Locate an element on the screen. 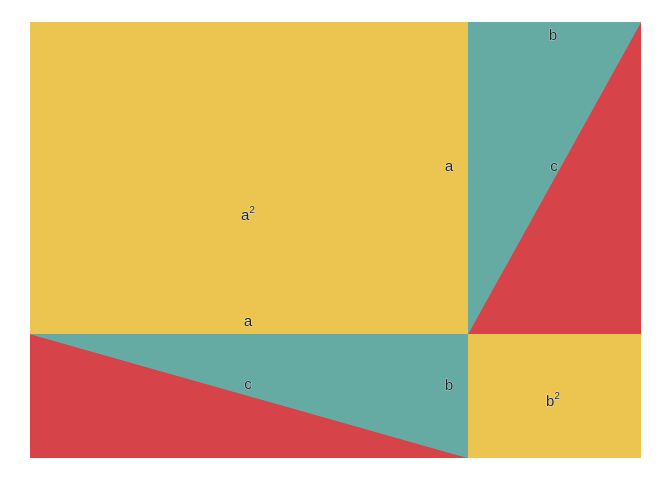 The width and height of the screenshot is (672, 485). label-b-lower: b is located at coordinates (449, 385).